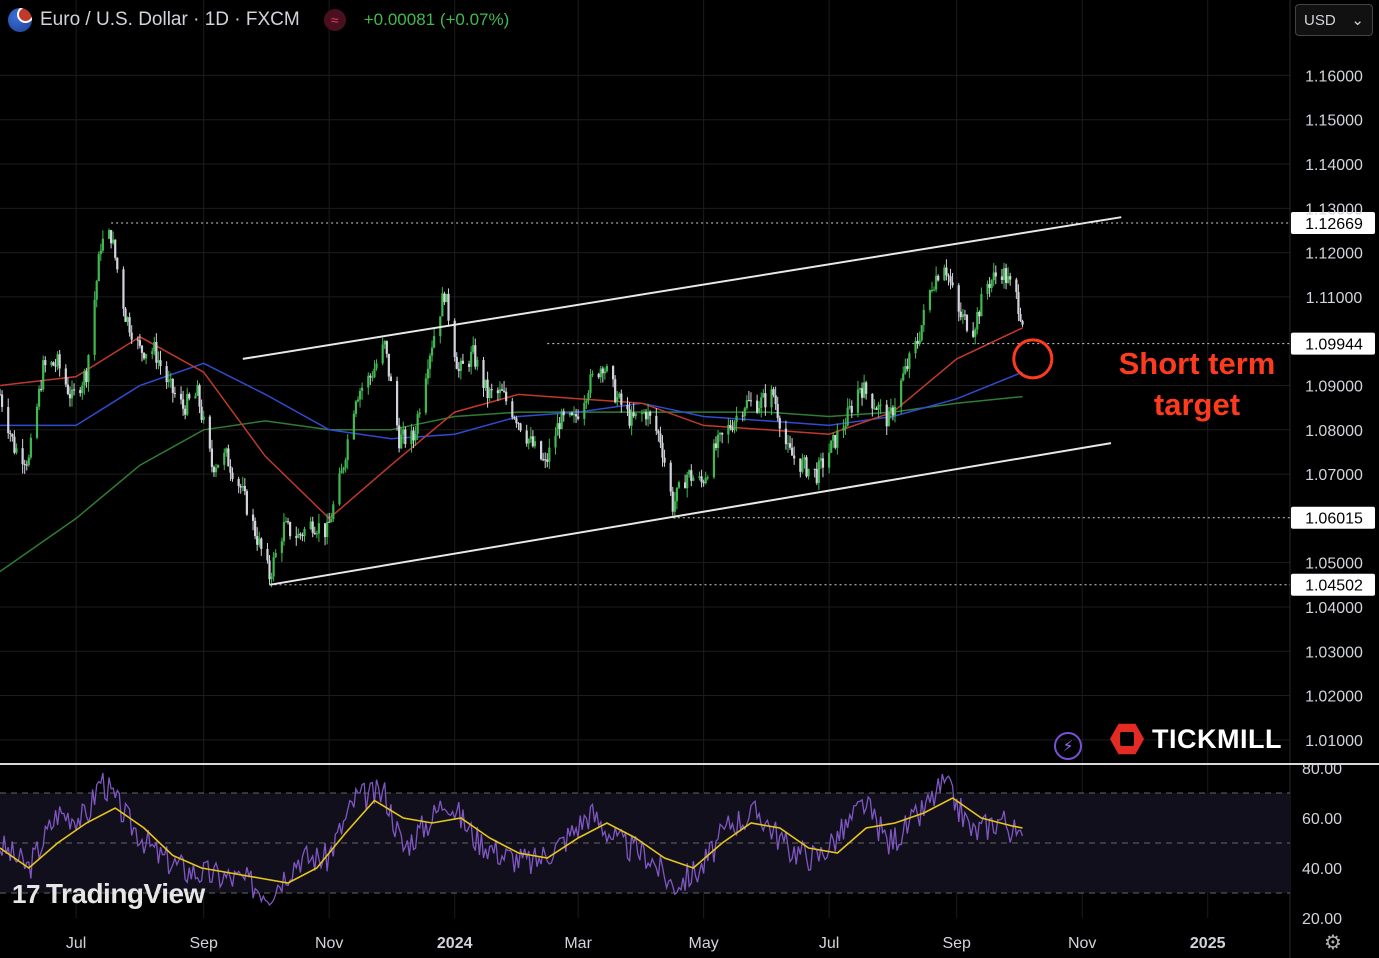 The image size is (1379, 958). I want to click on time-axis: Jul Sep Nov 2024 Mar May Jul Sep Nov 2025, so click(646, 943).